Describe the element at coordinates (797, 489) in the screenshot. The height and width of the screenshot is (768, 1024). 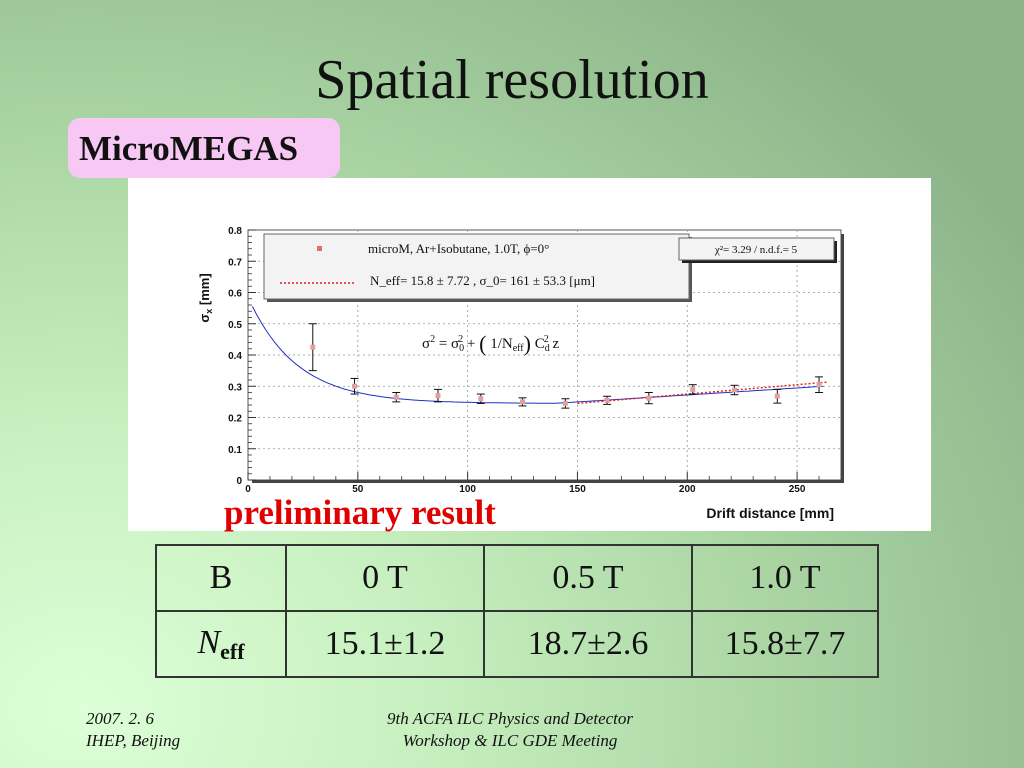
I see `x-tick-label: 250` at that location.